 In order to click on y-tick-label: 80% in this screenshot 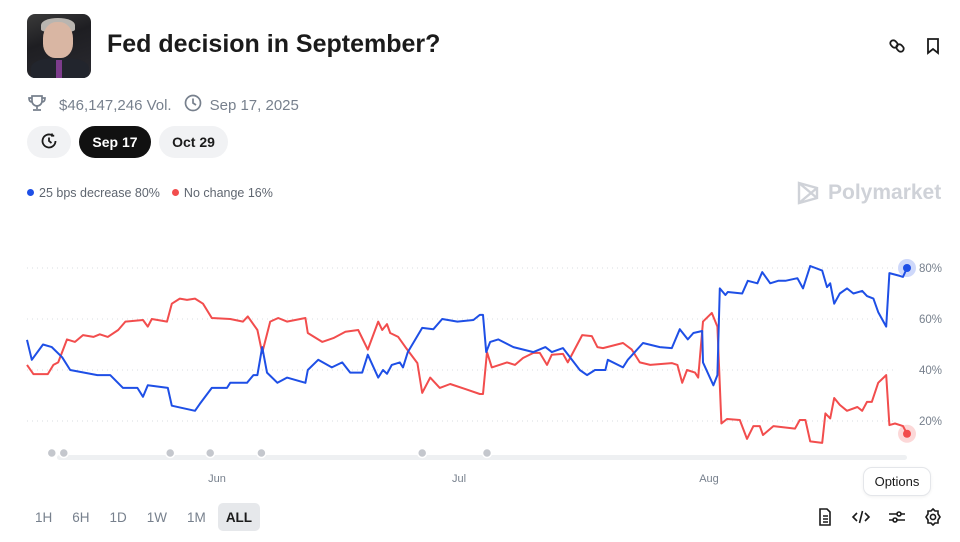, I will do `click(930, 269)`.